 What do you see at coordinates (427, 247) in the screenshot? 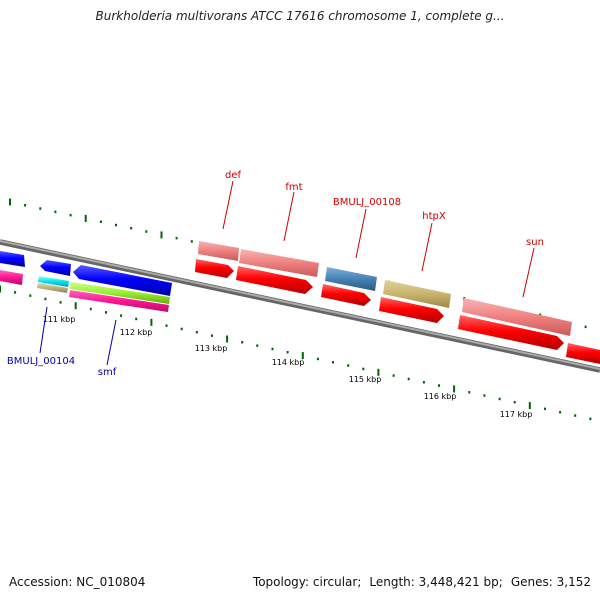
I see `leader-htpX` at bounding box center [427, 247].